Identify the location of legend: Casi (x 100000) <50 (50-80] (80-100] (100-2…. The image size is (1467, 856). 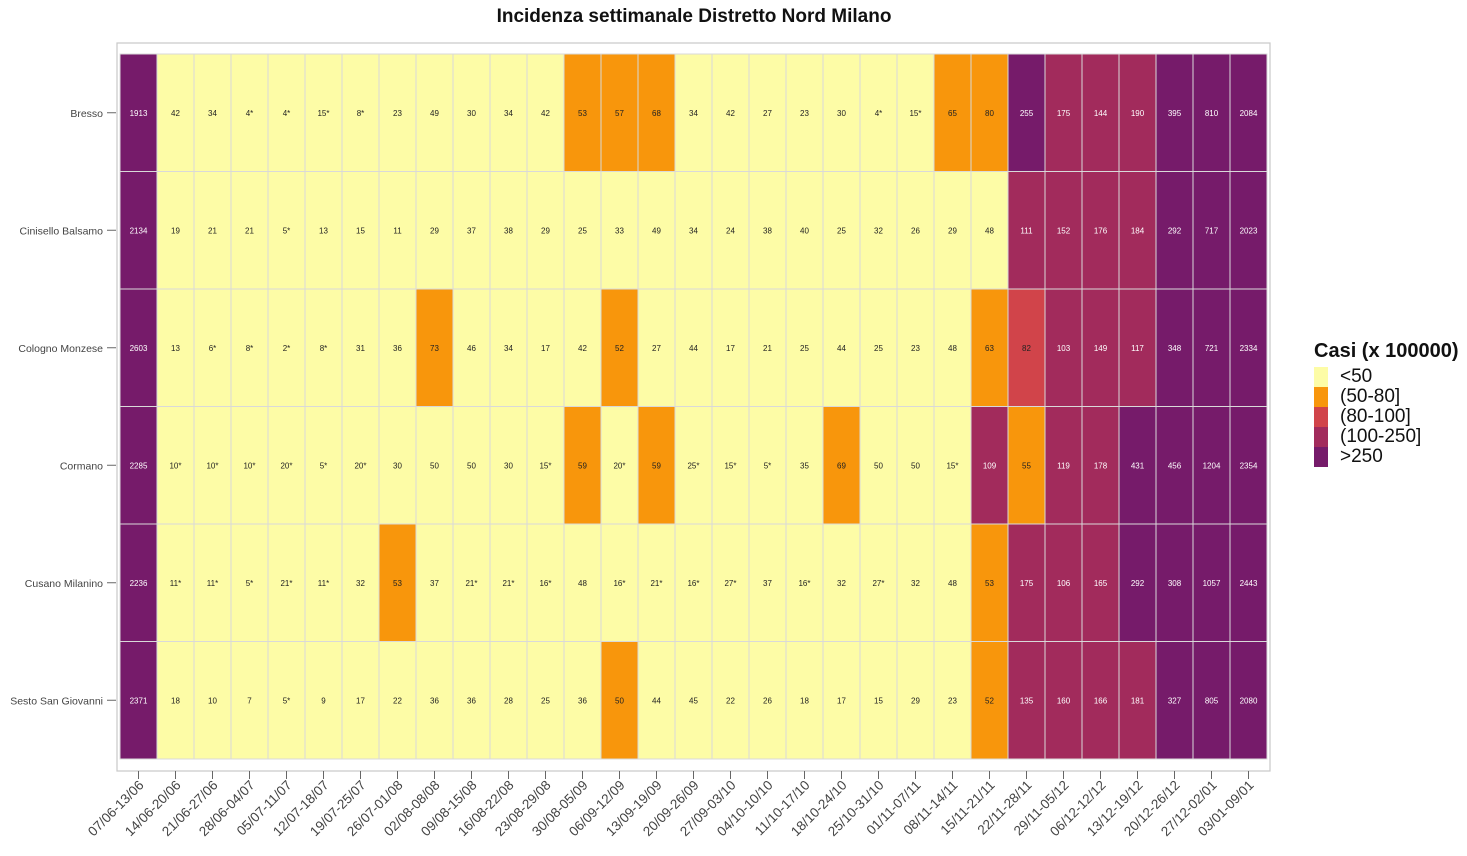
(1386, 403).